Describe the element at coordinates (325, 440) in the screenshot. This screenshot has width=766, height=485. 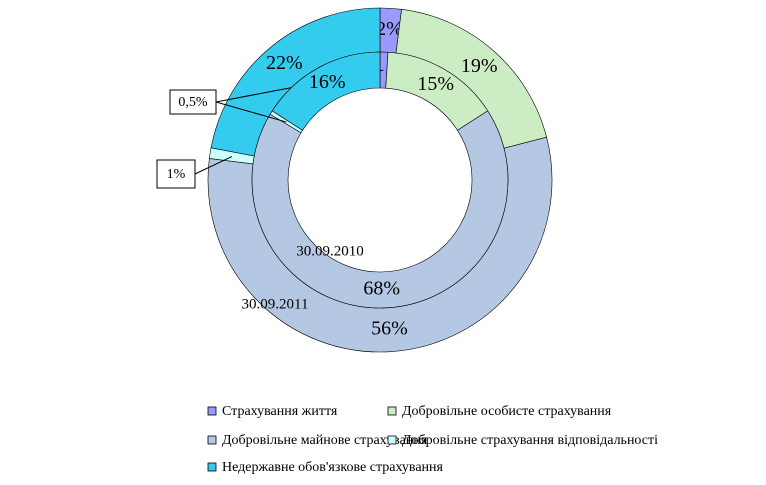
I see `legend-label: Добровільне майнове страхування` at that location.